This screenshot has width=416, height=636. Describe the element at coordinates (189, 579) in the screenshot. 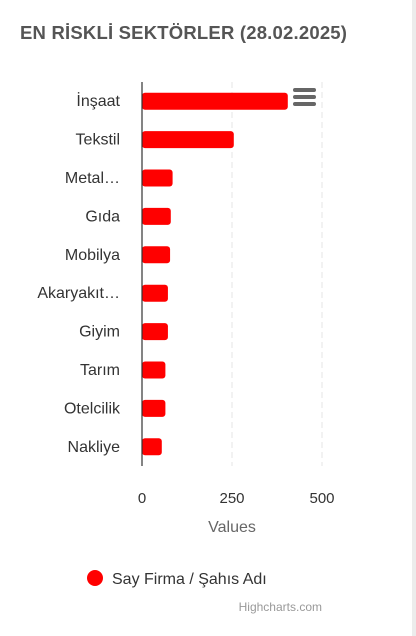

I see `legend-label: Say Firma / Şahıs Adı` at that location.